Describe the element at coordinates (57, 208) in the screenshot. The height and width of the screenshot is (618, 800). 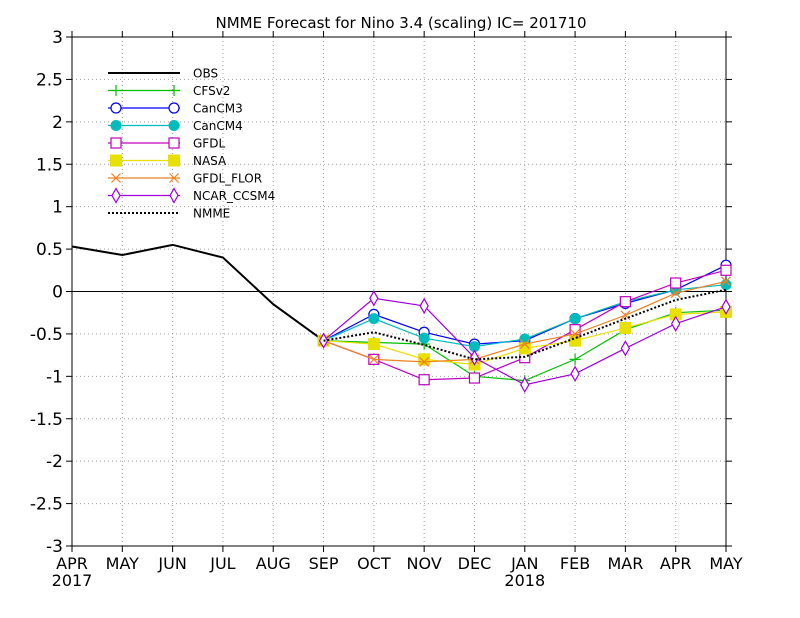
I see `y-tick-label: 1` at that location.